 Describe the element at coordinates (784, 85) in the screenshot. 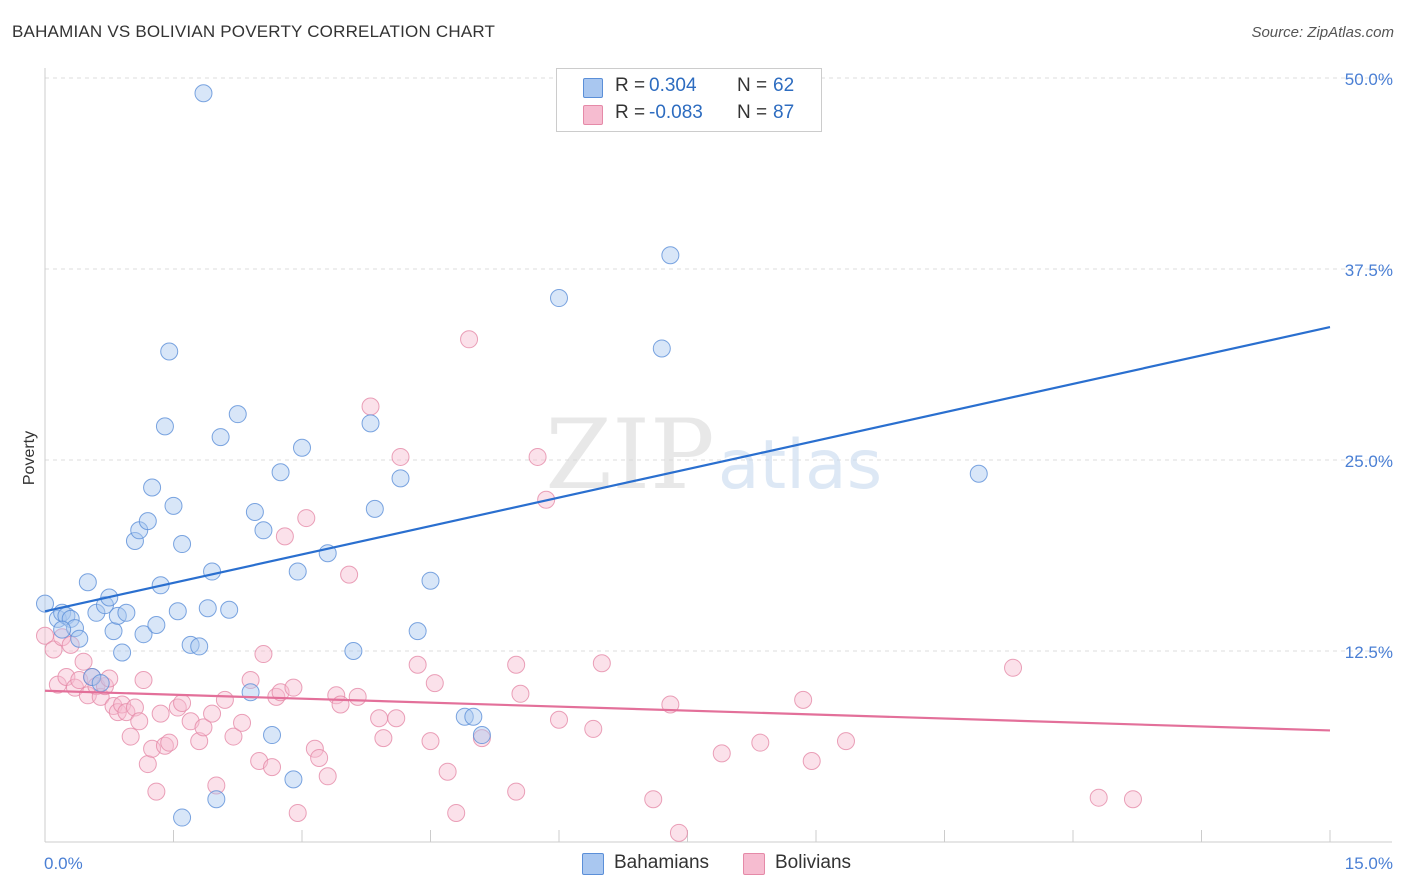

I see `bahamian-n-value: 62` at that location.